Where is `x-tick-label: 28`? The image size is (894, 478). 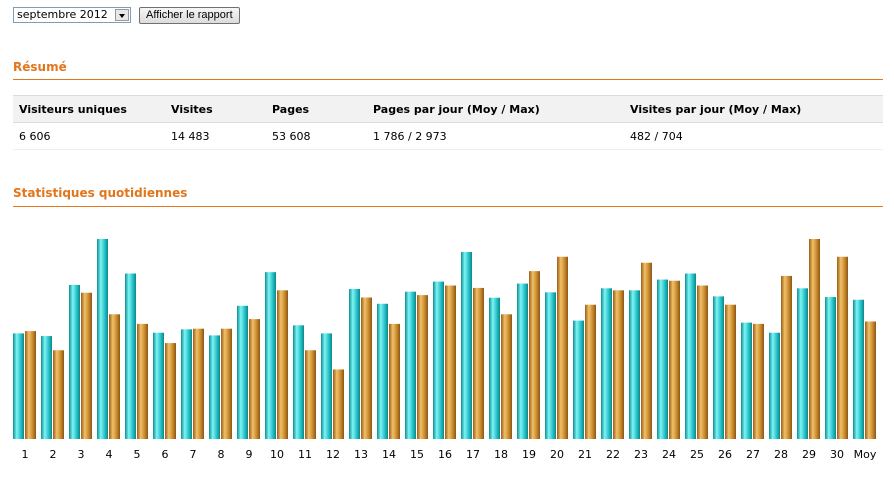 x-tick-label: 28 is located at coordinates (781, 454).